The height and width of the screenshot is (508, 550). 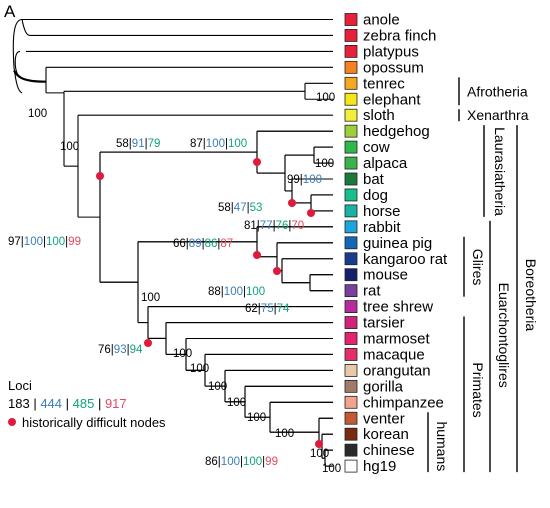 I want to click on support-value: 87, so click(x=226, y=244).